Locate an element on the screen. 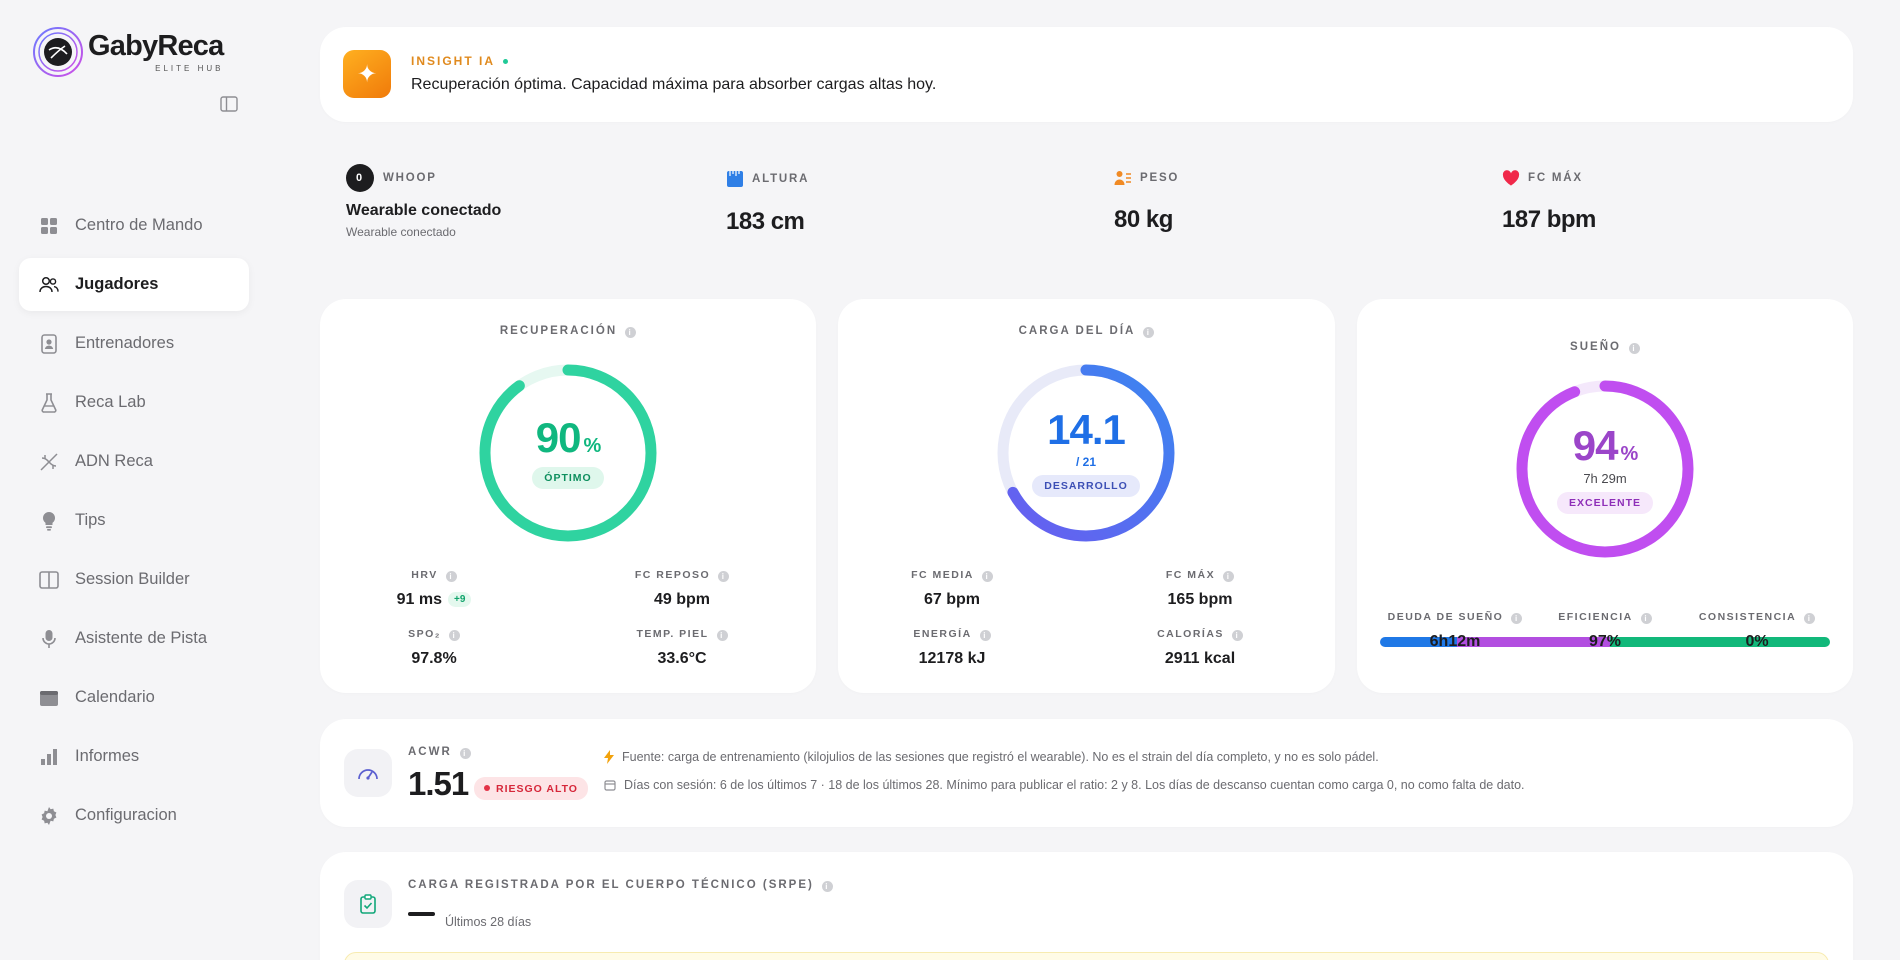 The image size is (1900, 960). stat-fc-max: FC MÁX 187 bpm is located at coordinates (1549, 202).